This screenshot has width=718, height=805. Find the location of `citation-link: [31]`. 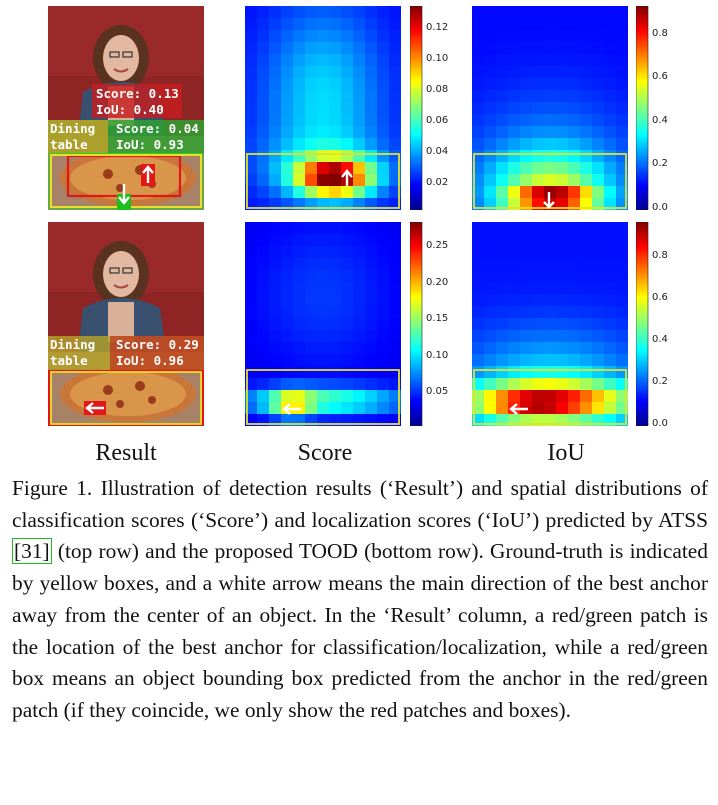

citation-link: [31] is located at coordinates (32, 551).